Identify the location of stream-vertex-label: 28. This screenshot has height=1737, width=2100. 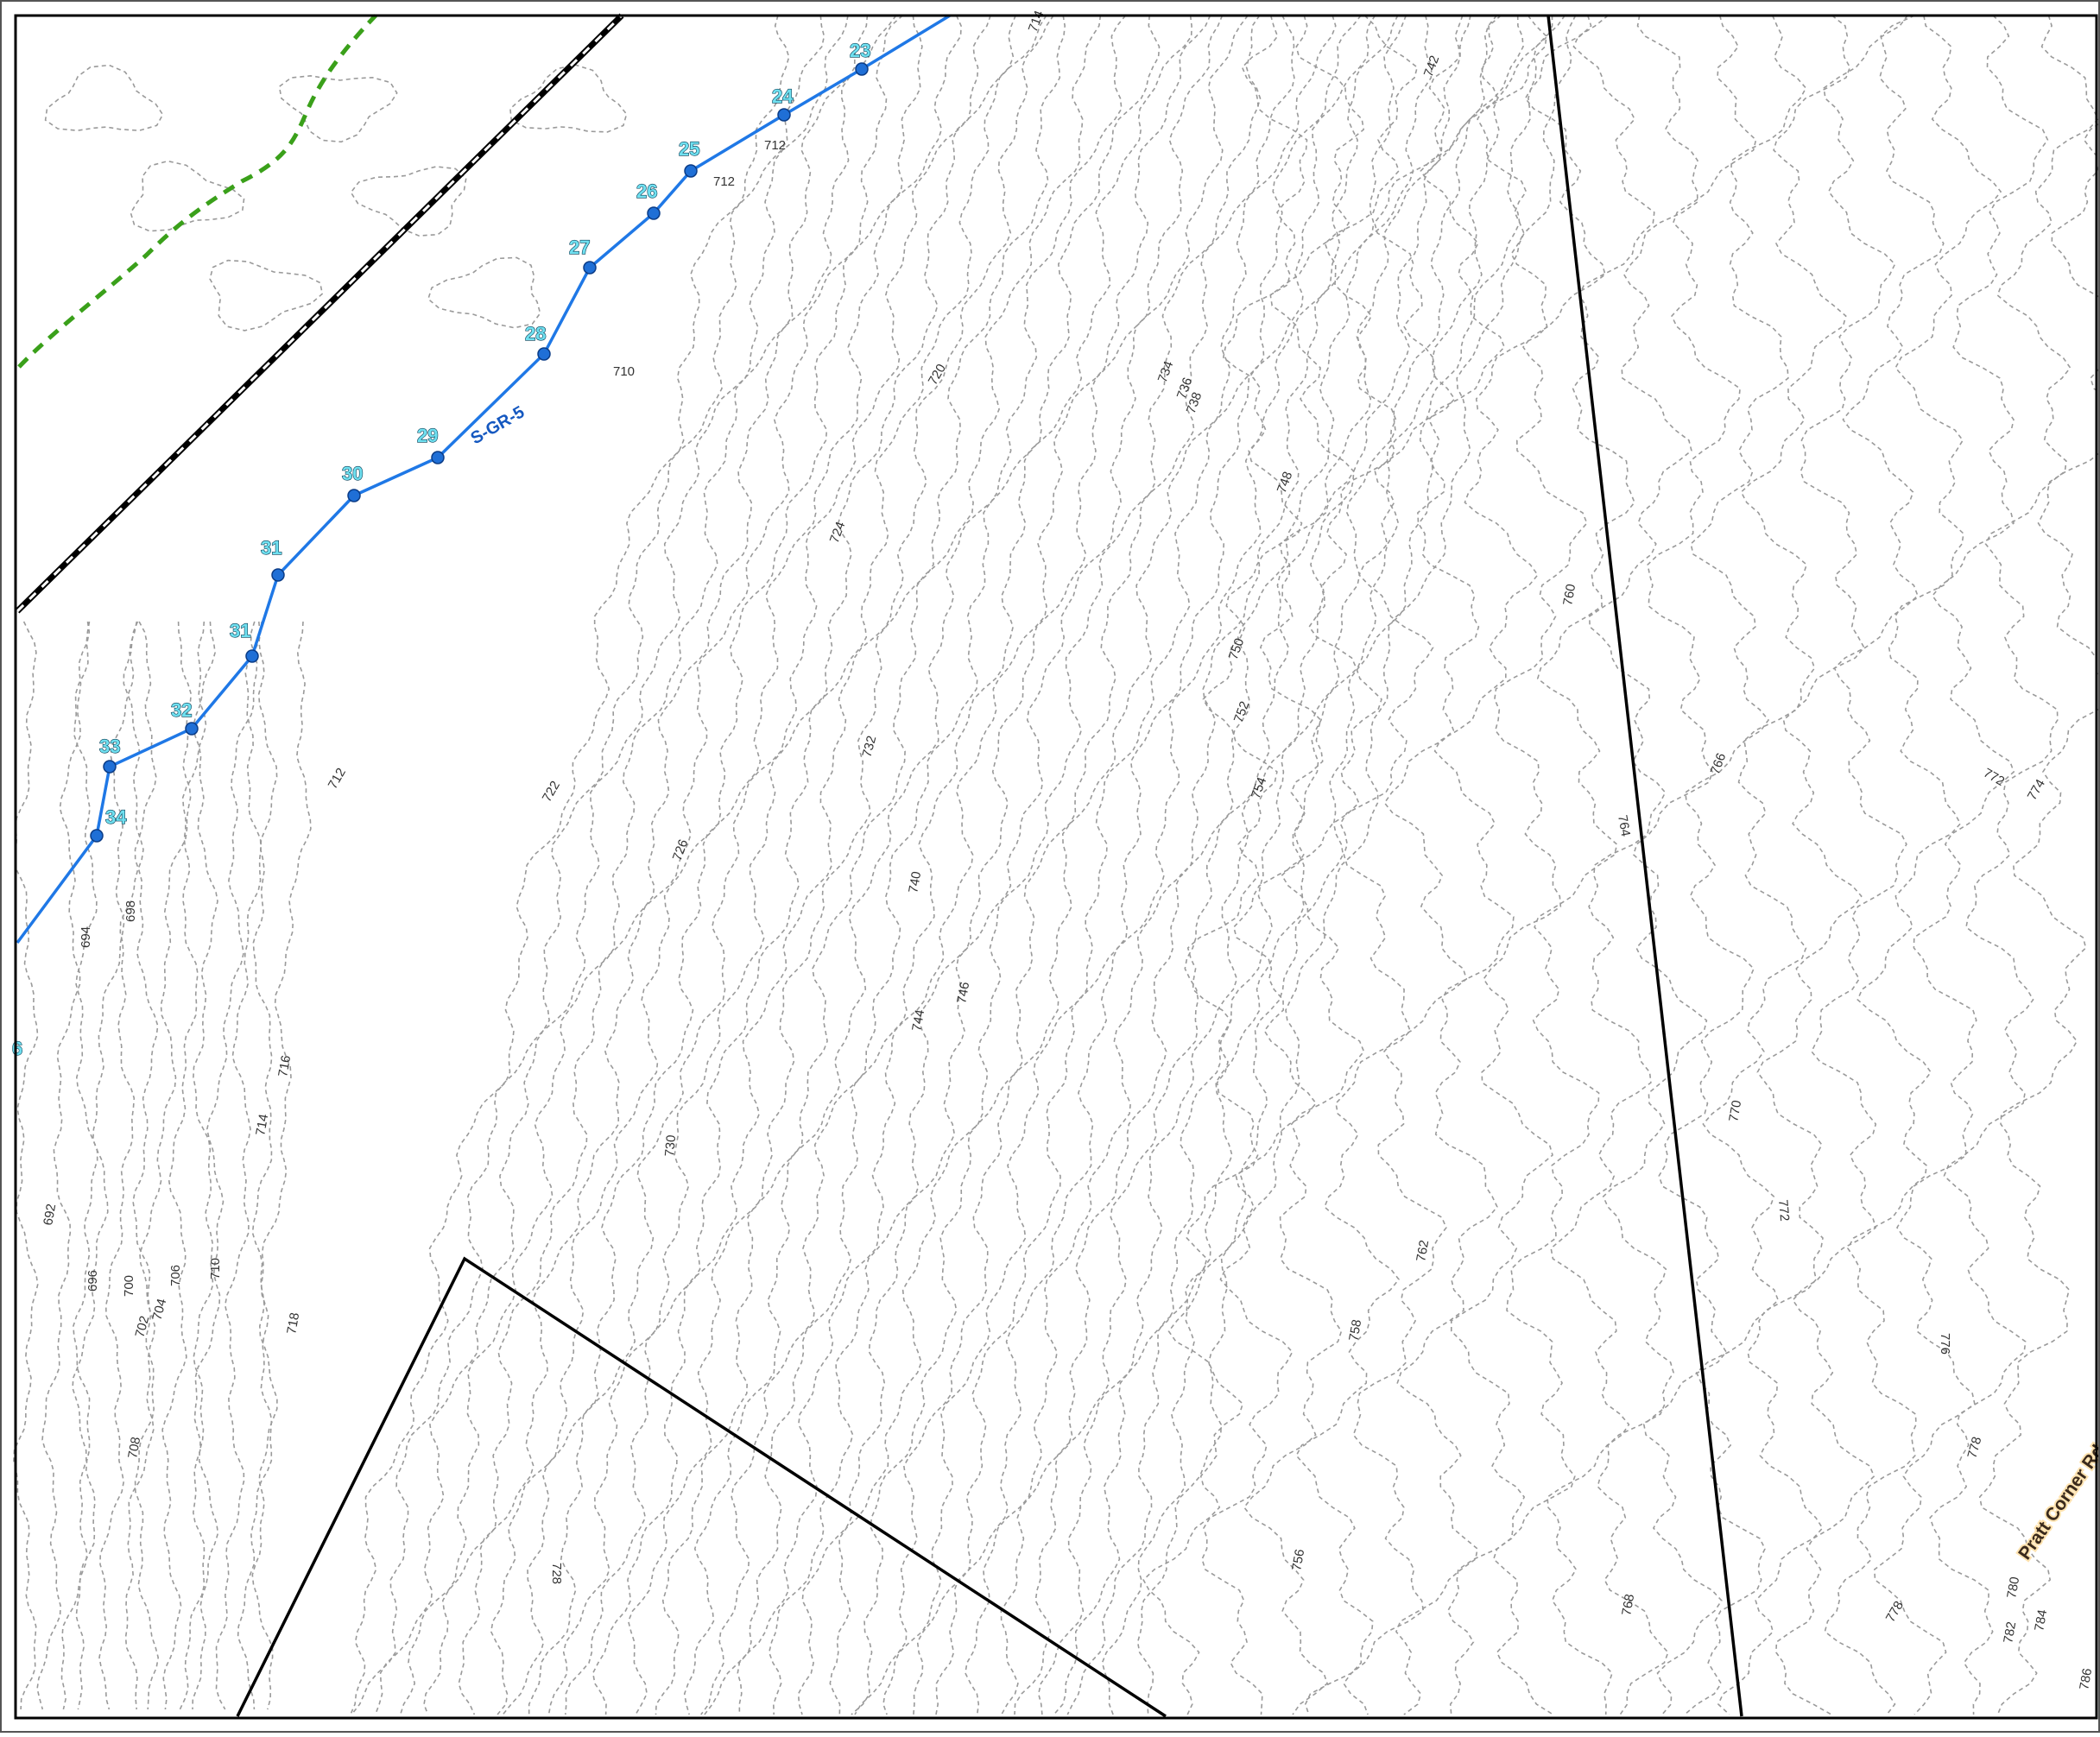
(535, 333).